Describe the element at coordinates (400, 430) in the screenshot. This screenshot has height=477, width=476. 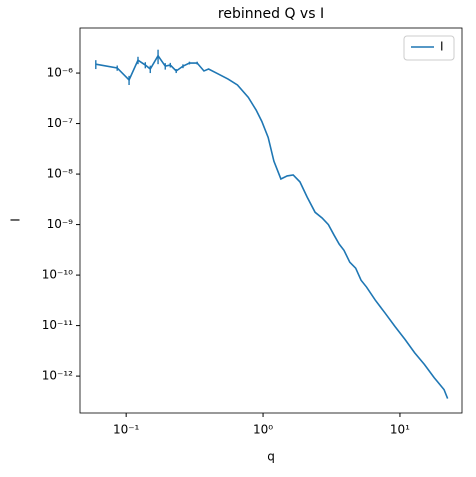
I see `x-tick-label: 10¹` at that location.